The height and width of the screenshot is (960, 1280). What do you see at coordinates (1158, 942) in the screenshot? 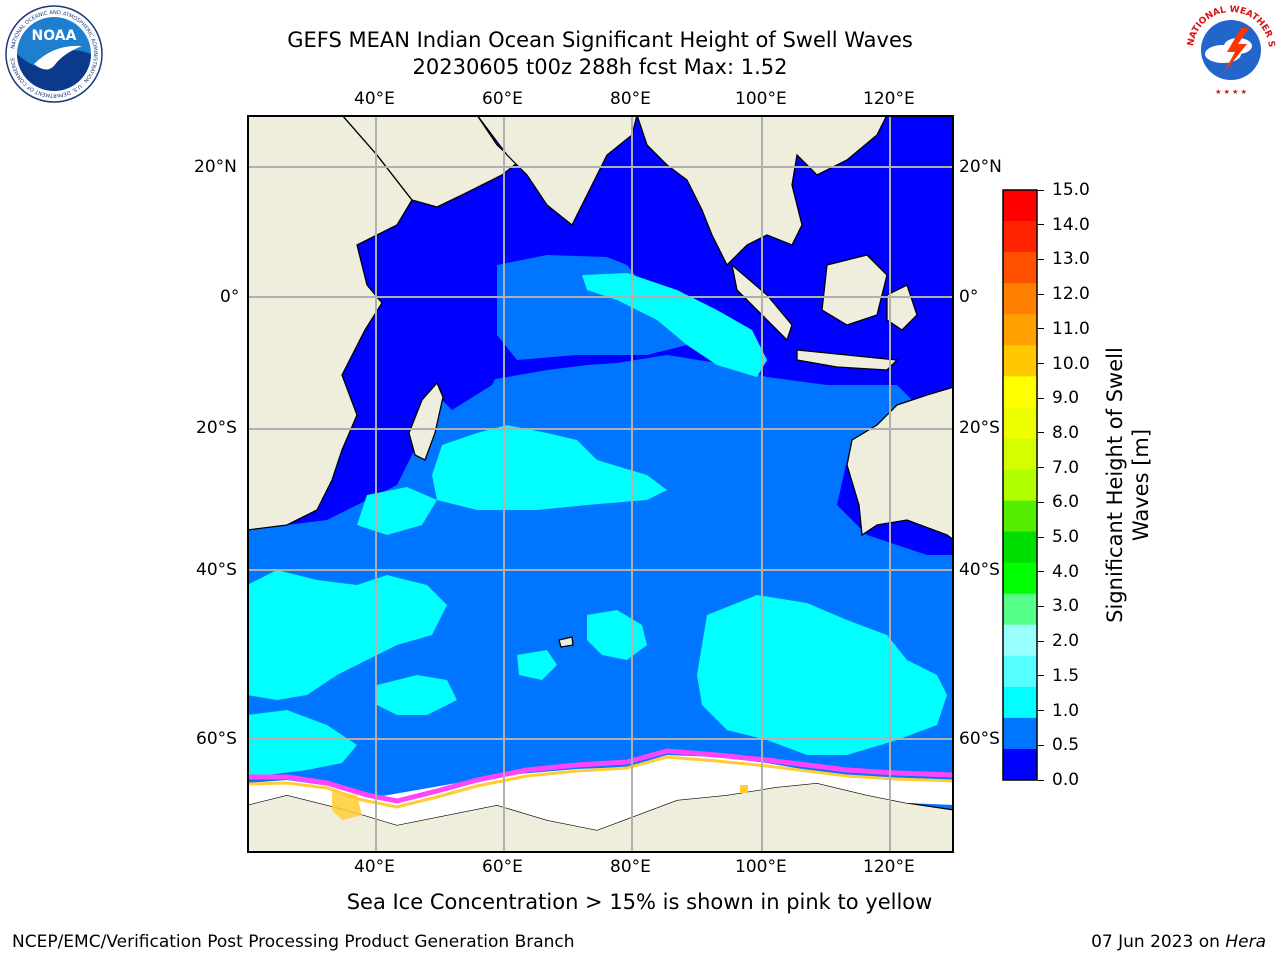
I see `footer-date-text: 07 Jun 2023 on` at bounding box center [1158, 942].